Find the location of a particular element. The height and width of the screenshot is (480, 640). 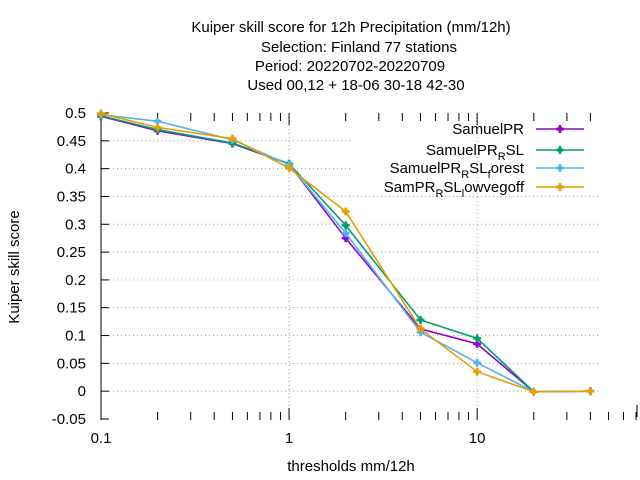

y-tick-label: 0.3 is located at coordinates (75, 224).